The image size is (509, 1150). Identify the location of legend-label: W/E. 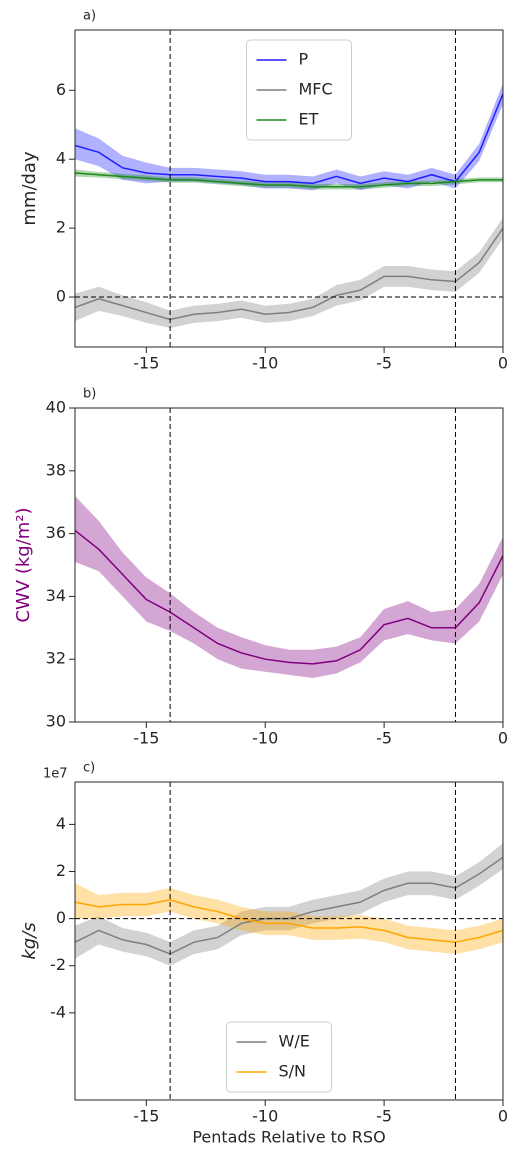
(294, 1041).